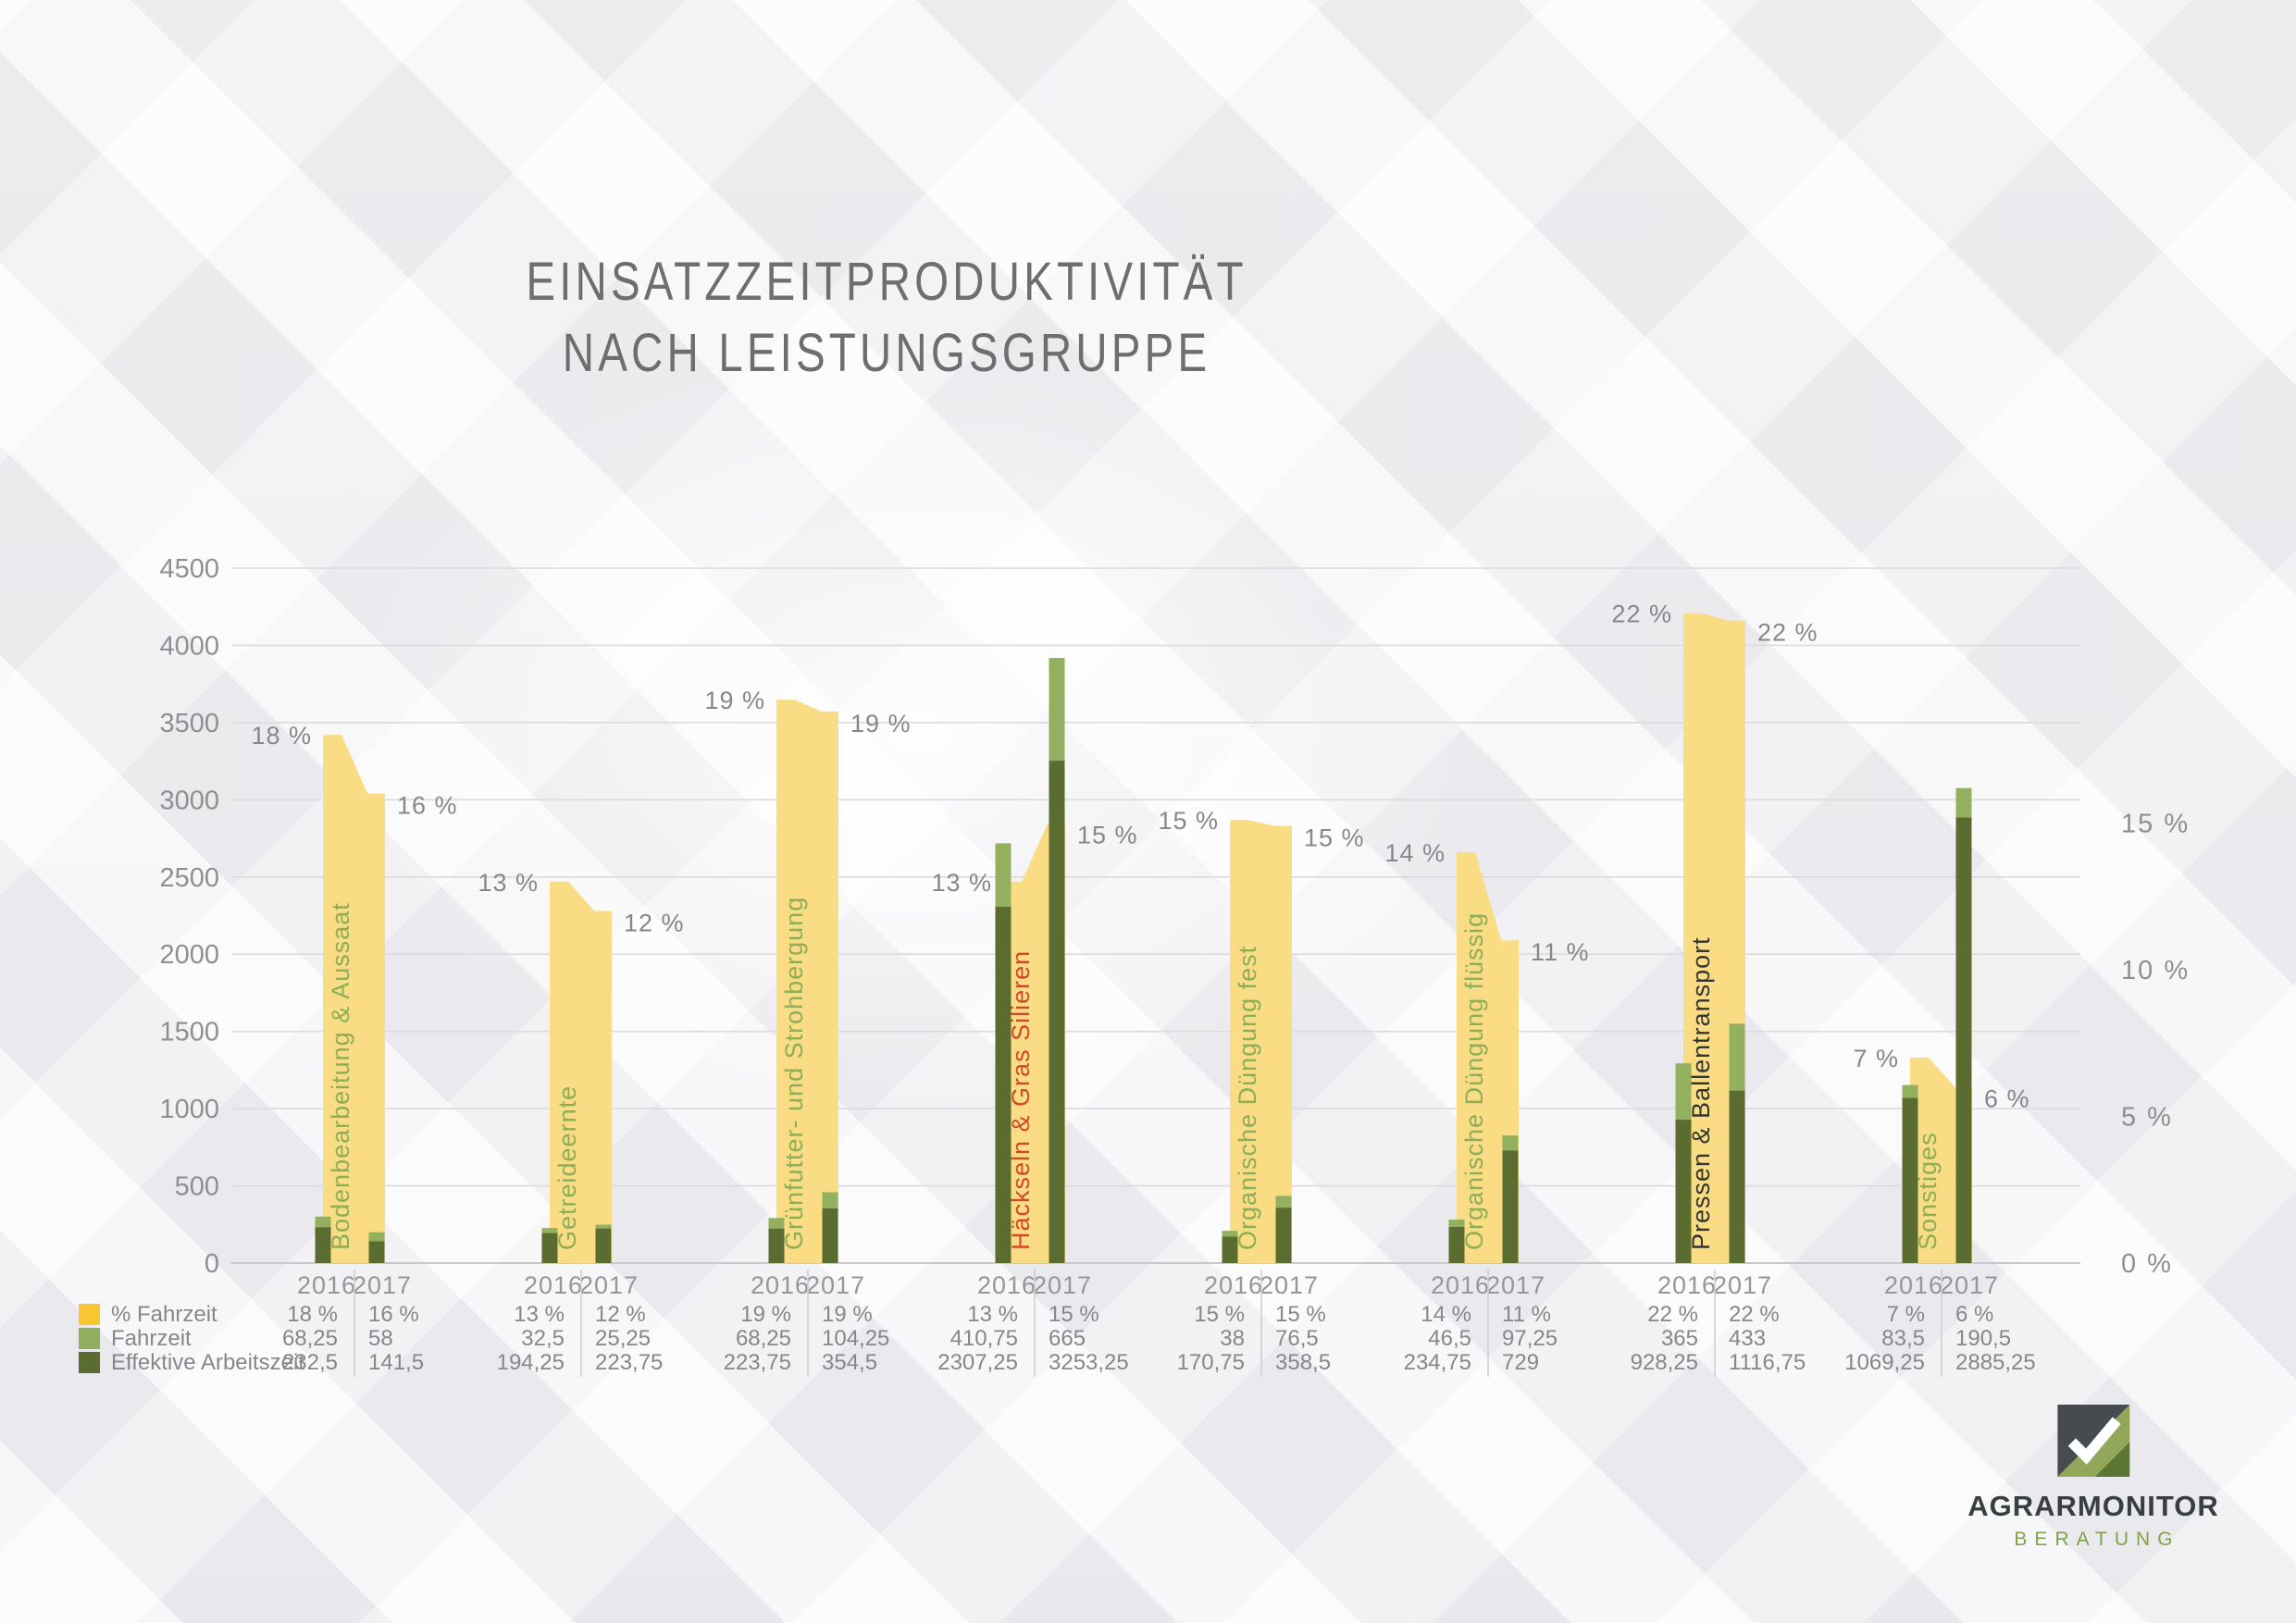 The image size is (2296, 1623). Describe the element at coordinates (621, 1314) in the screenshot. I see `table-value-2017: 12 %` at that location.